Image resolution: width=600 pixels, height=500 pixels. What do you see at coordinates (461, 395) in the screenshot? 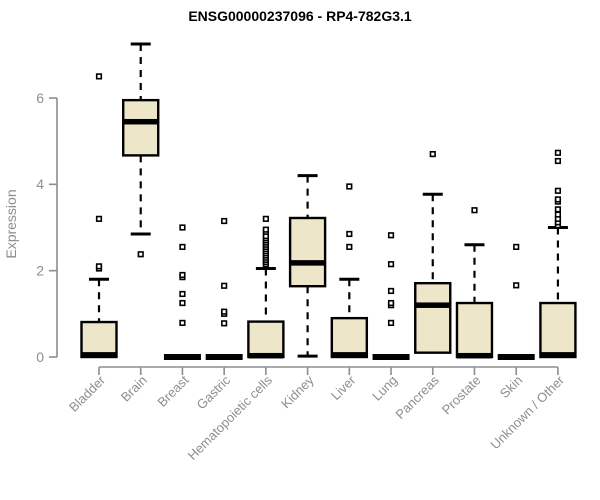
I see `x-category-label-prostate: Prostate` at bounding box center [461, 395].